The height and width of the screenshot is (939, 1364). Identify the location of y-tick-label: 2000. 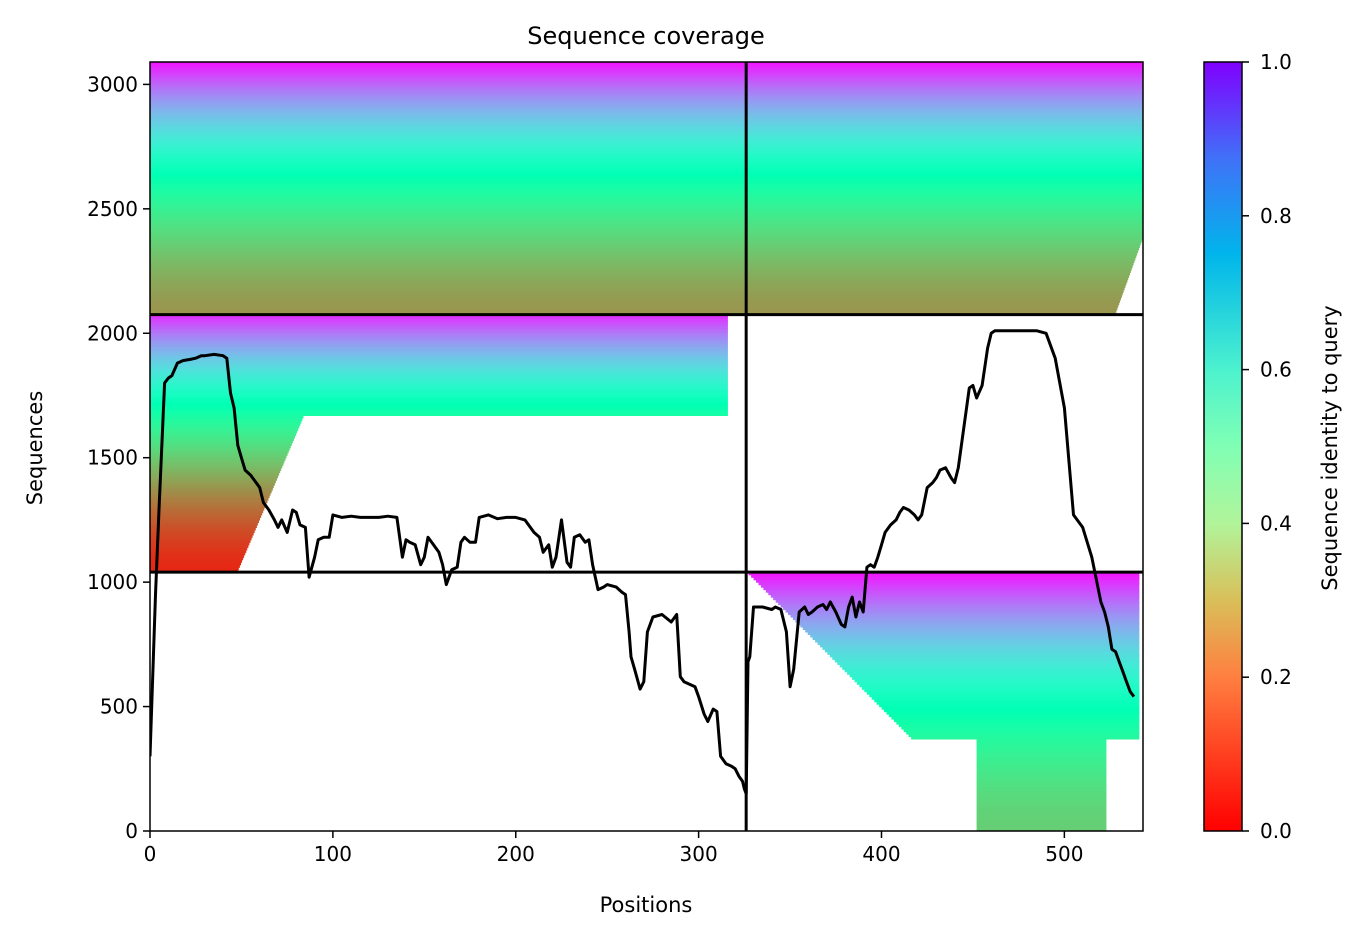
(112, 333).